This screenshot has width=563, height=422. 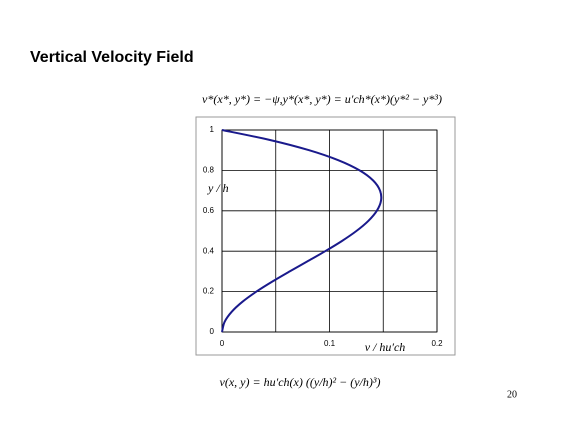 I want to click on slide-title: Vertical Velocity Field, so click(x=112, y=57).